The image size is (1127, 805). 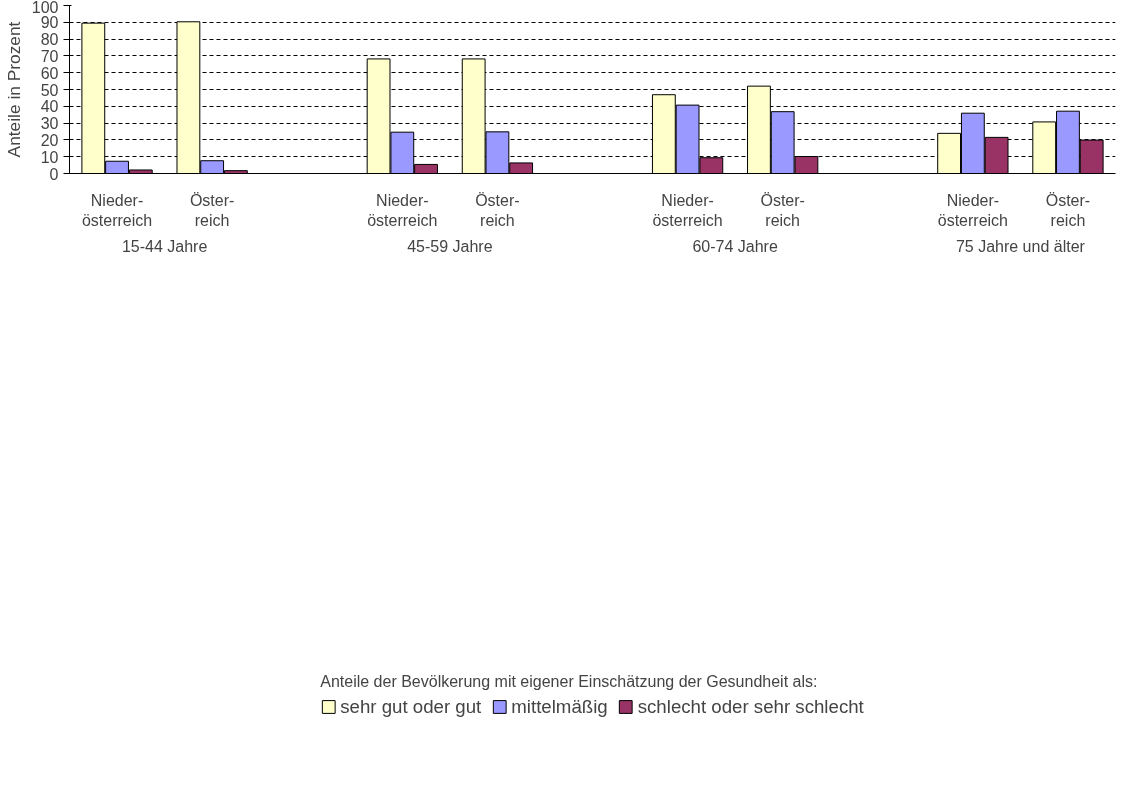 I want to click on y-tick-label: 30, so click(x=49, y=124).